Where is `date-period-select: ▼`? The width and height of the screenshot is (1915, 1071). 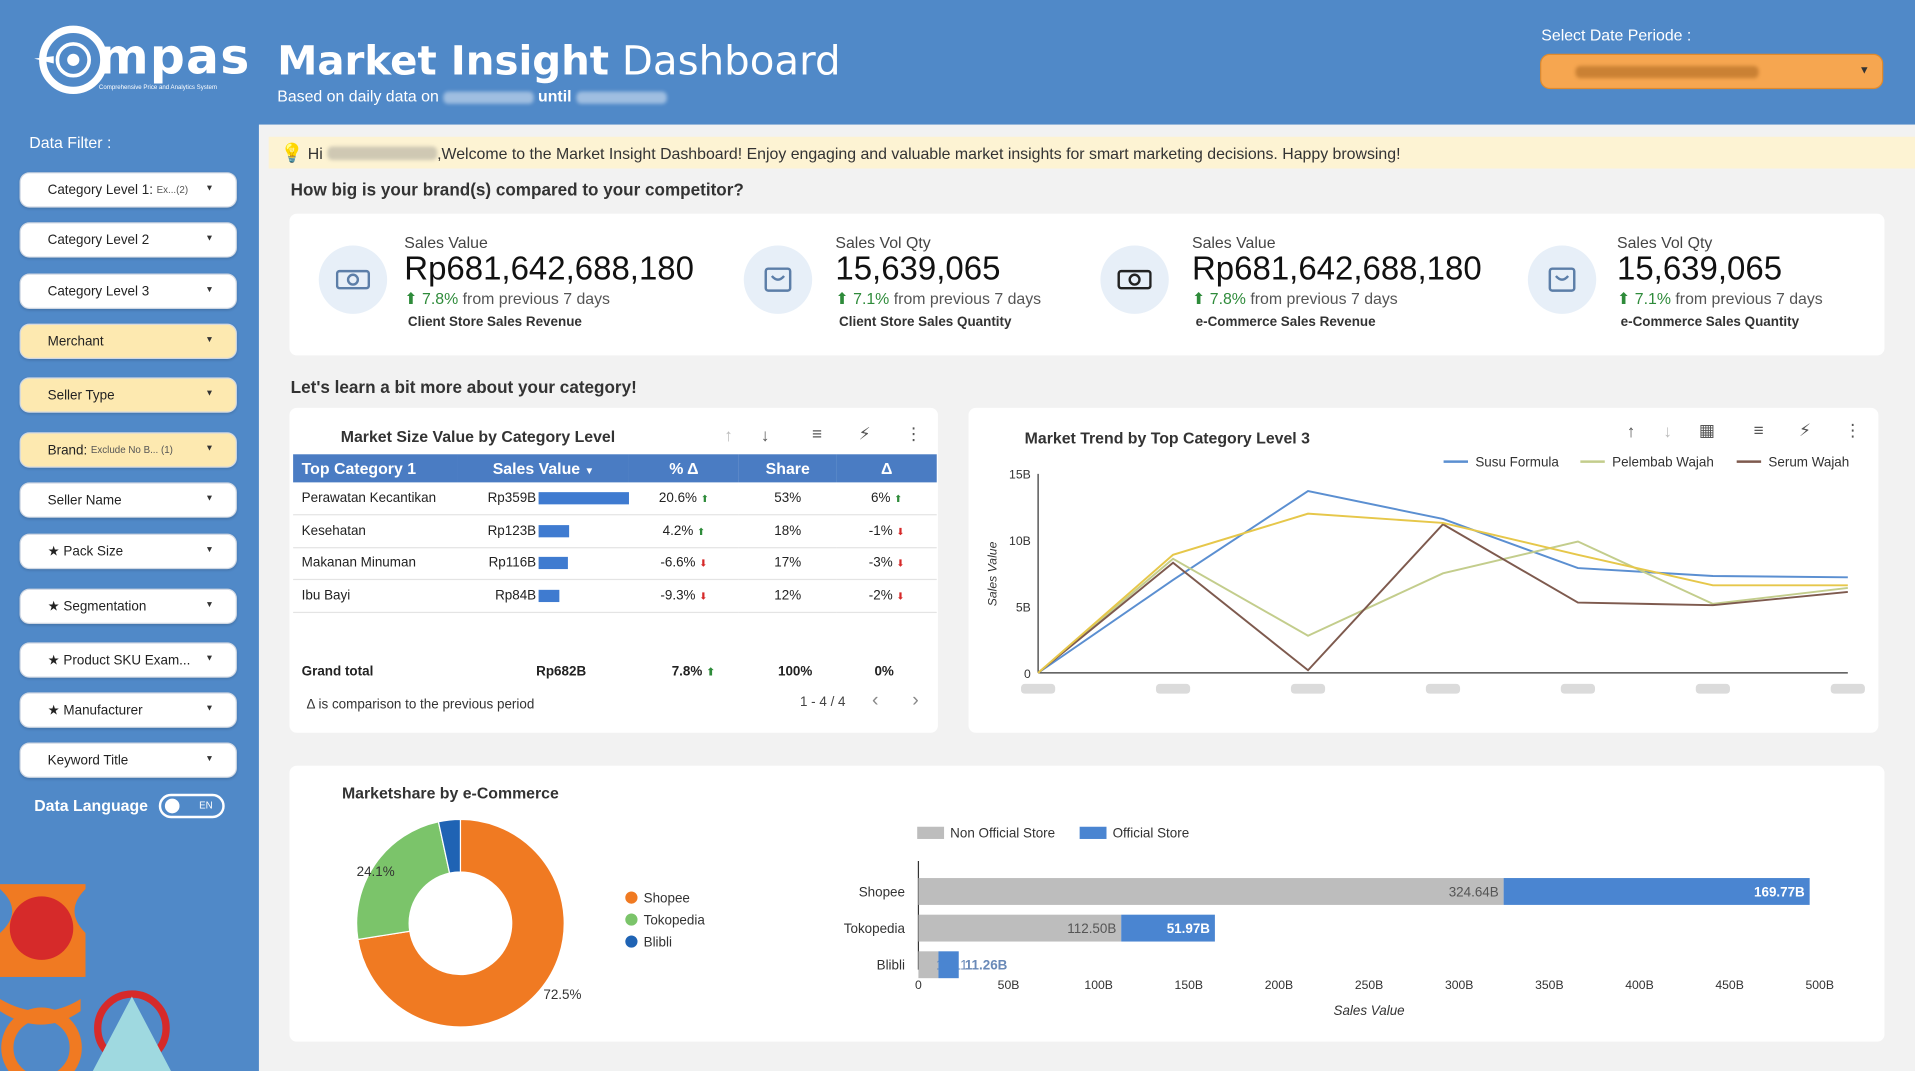 date-period-select: ▼ is located at coordinates (1712, 71).